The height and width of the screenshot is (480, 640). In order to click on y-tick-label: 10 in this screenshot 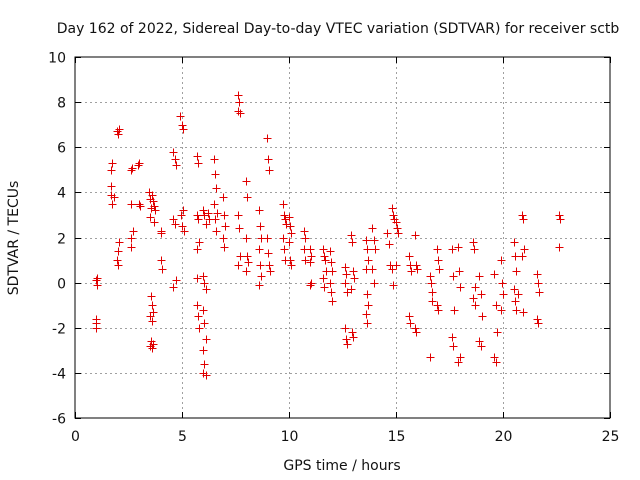, I will do `click(57, 59)`.